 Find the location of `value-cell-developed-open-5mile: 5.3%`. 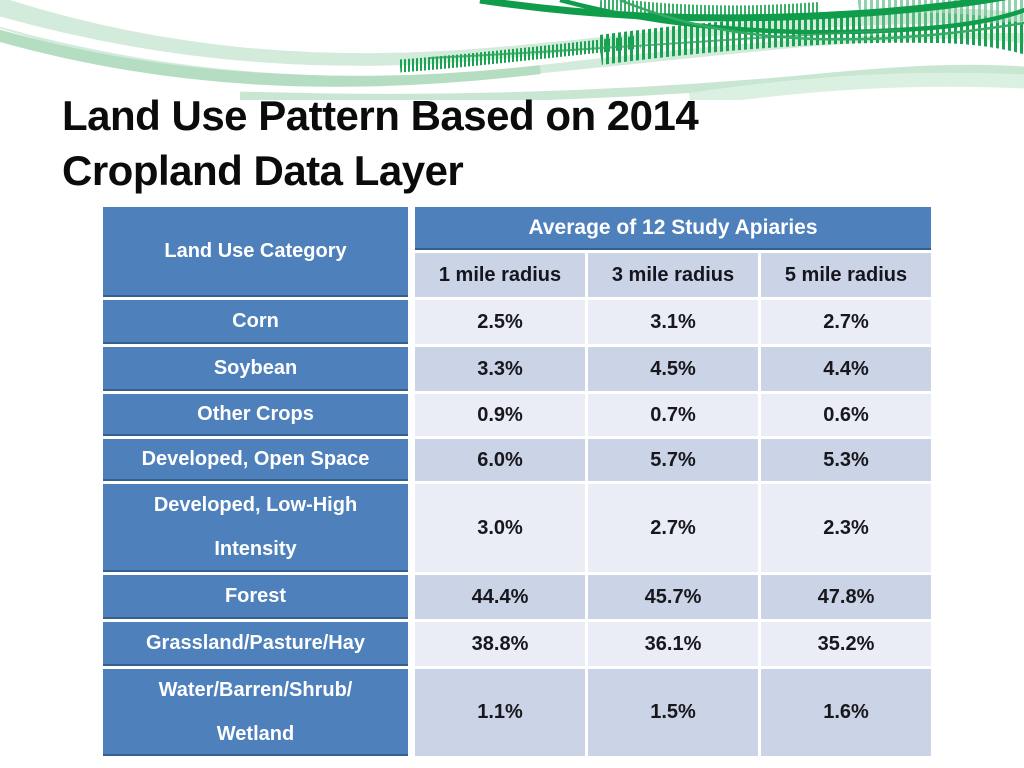

value-cell-developed-open-5mile: 5.3% is located at coordinates (846, 460).